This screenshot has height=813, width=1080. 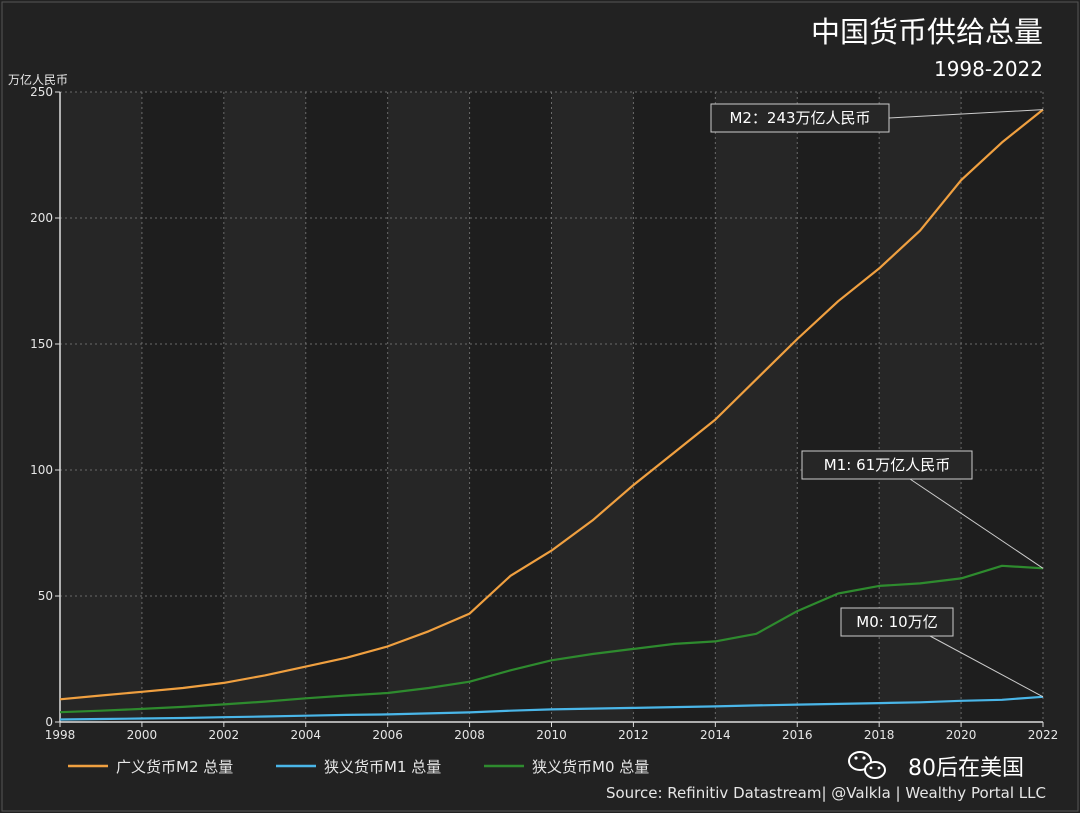 I want to click on x-tick-label: 2008, so click(x=469, y=735).